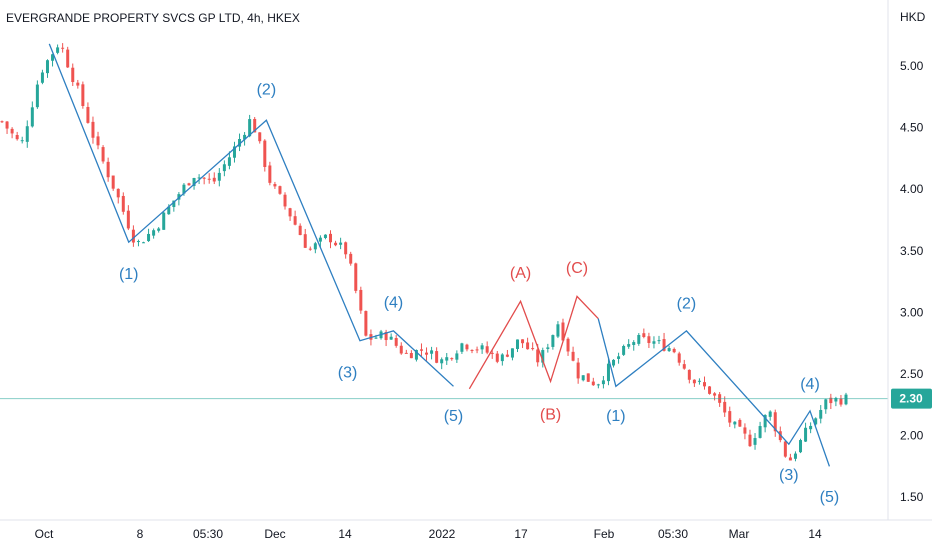 This screenshot has width=932, height=550. What do you see at coordinates (912, 374) in the screenshot?
I see `price-tick-label: 2.50` at bounding box center [912, 374].